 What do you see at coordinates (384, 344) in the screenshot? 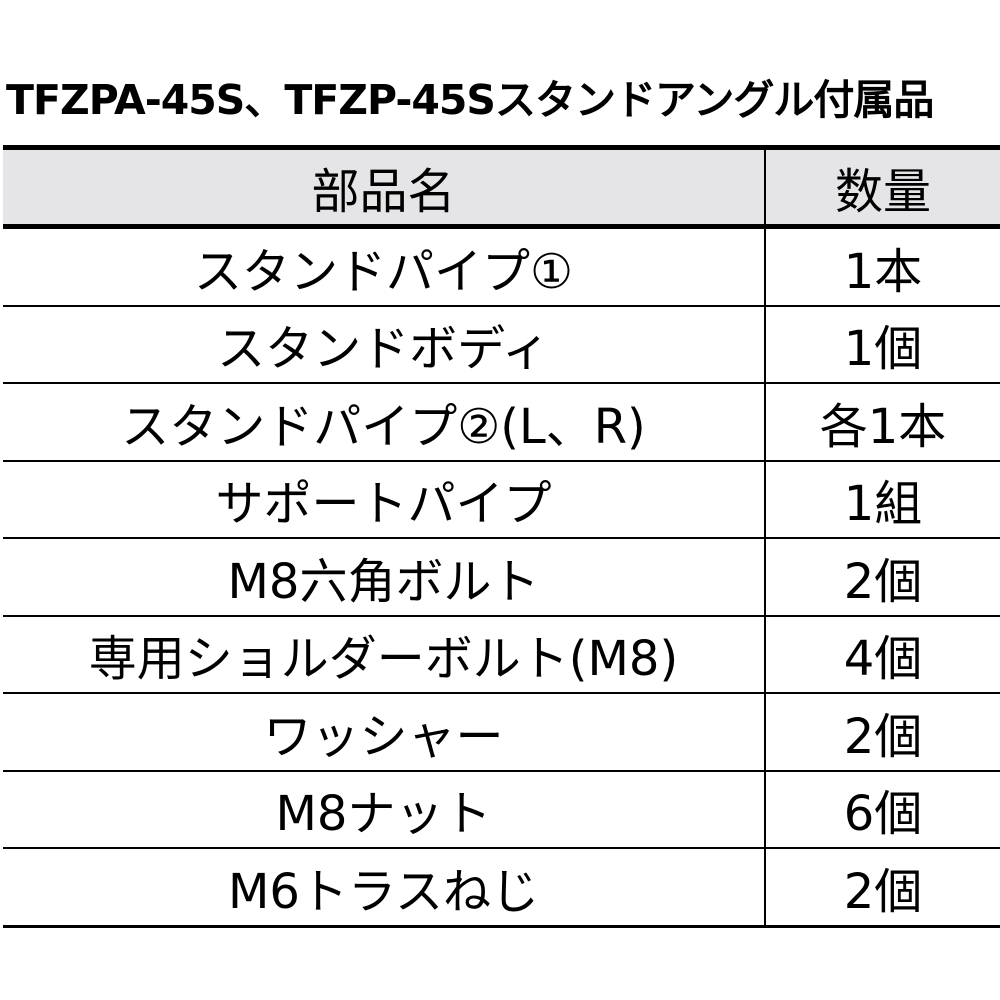
I see `part-name-cell: スタンドボディ` at bounding box center [384, 344].